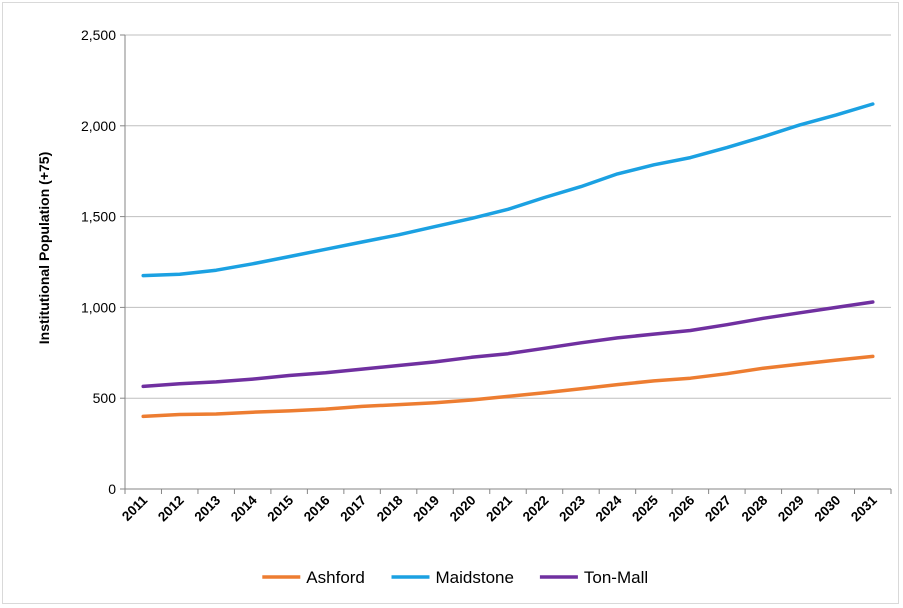  I want to click on x-tick-label: 2029, so click(791, 509).